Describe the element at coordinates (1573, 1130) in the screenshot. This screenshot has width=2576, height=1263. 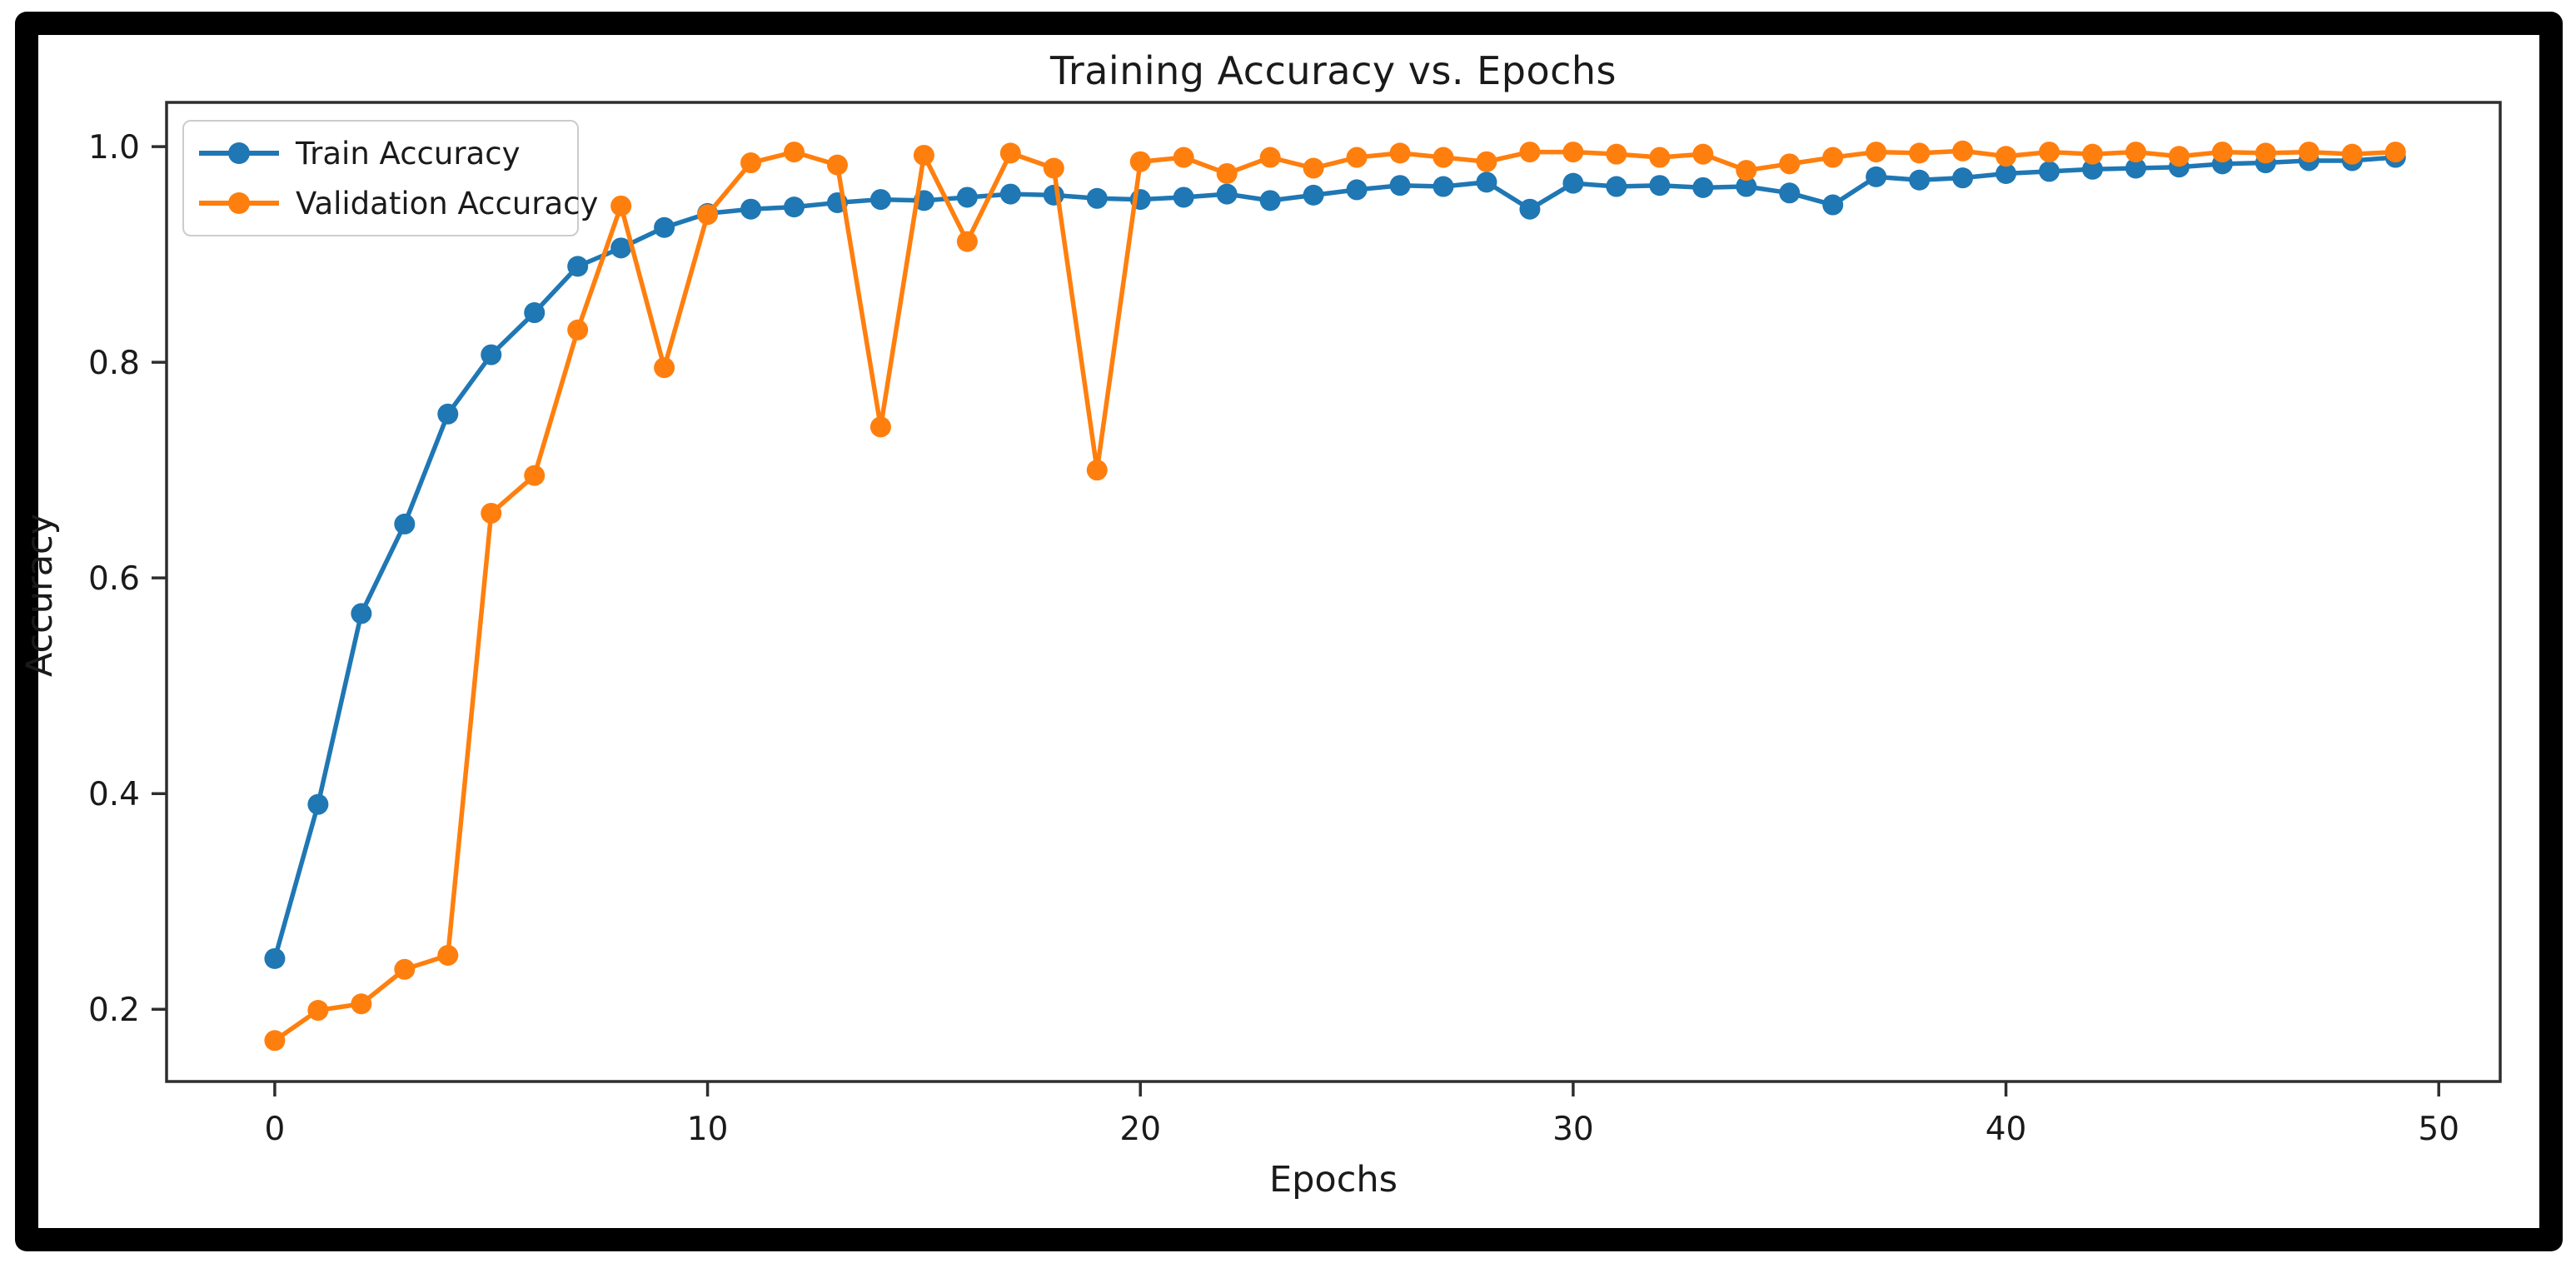
I see `x-tick-label: 30` at that location.